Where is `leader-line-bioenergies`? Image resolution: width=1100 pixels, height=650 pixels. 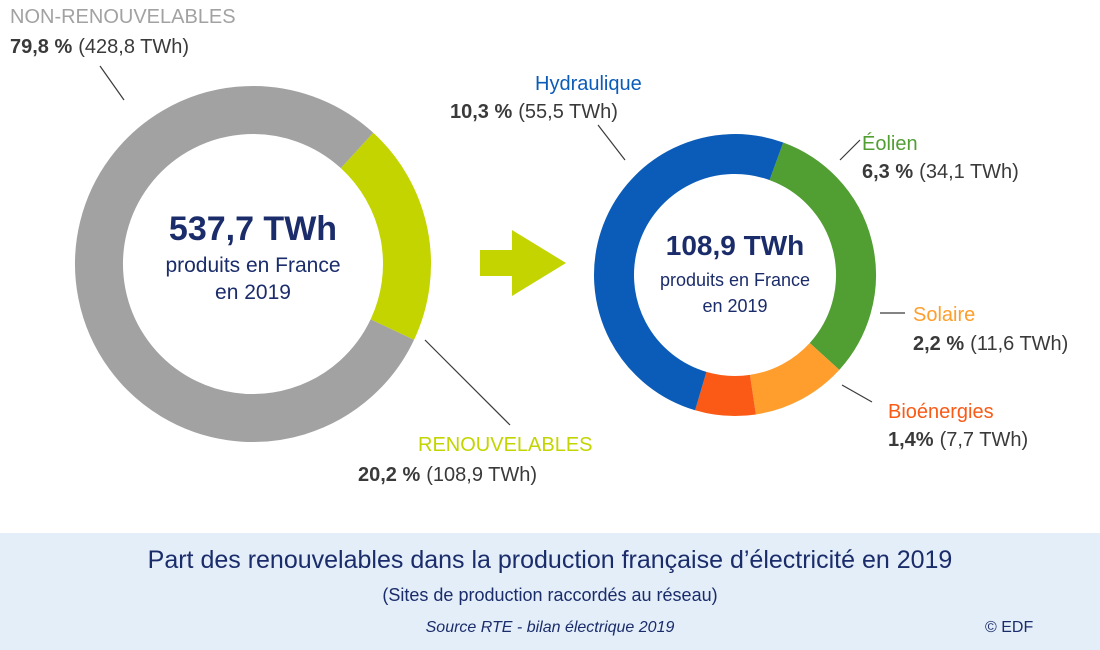 leader-line-bioenergies is located at coordinates (857, 393).